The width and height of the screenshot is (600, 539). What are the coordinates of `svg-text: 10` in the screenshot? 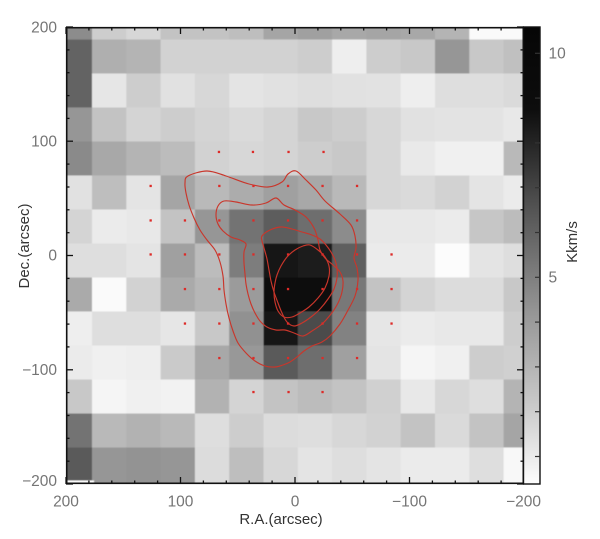 It's located at (558, 54).